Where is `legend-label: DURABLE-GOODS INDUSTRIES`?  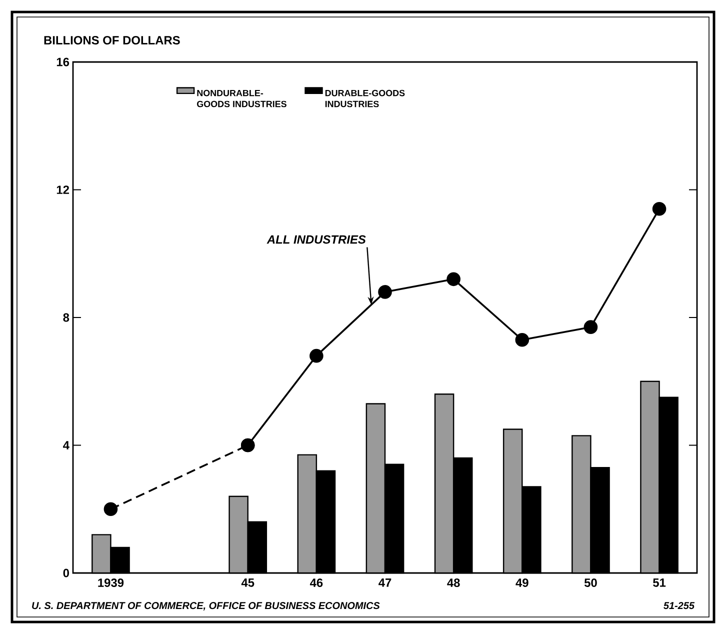 legend-label: DURABLE-GOODS INDUSTRIES is located at coordinates (365, 99).